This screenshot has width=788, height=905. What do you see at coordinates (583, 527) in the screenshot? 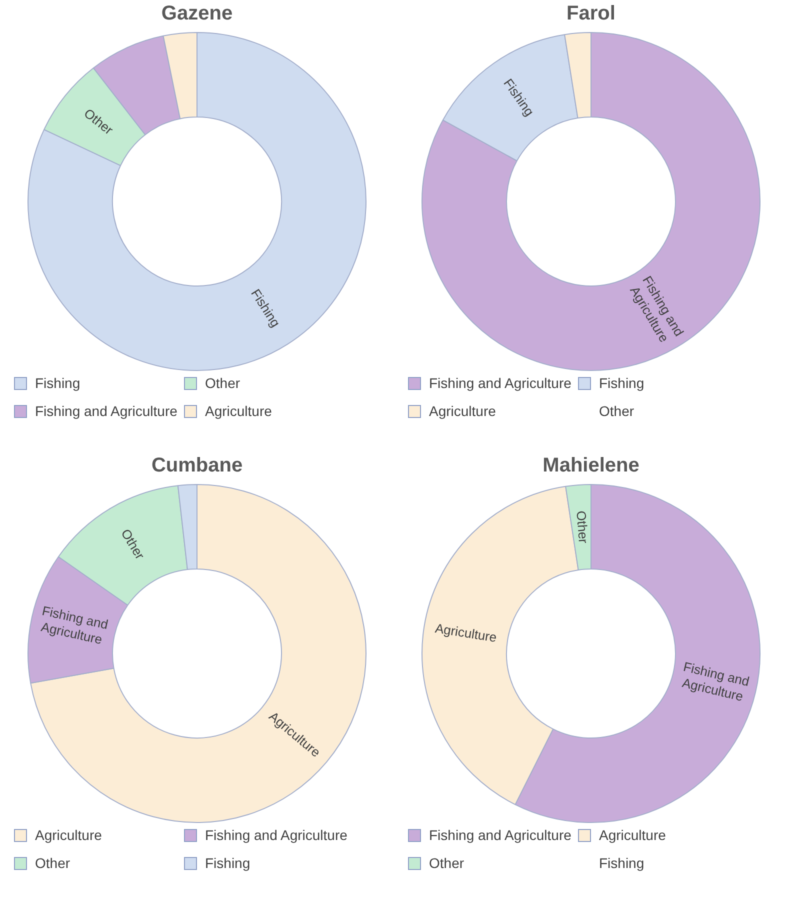
I see `slice-label: Other` at bounding box center [583, 527].